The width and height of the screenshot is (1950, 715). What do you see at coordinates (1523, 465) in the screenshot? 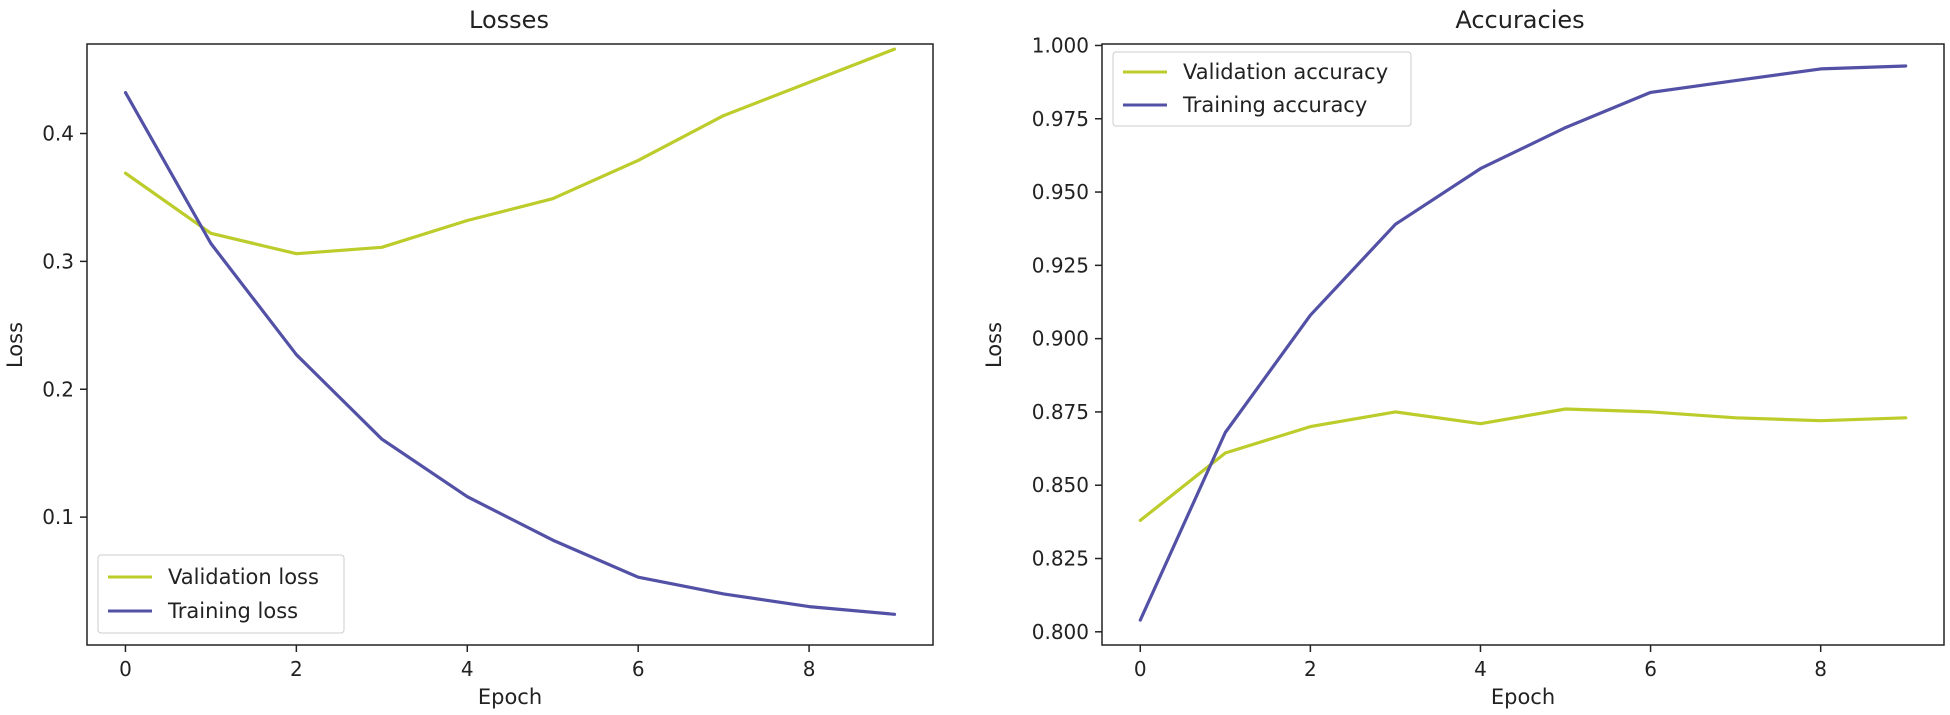
I see `series-line-validation-accuracy` at bounding box center [1523, 465].